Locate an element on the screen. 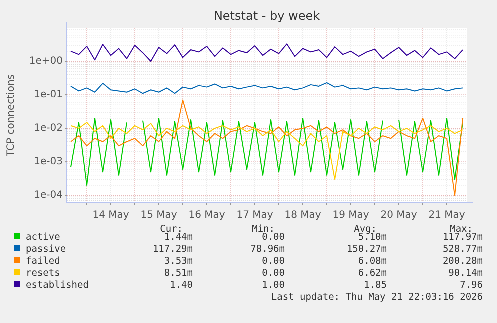 This screenshot has height=323, width=497. text: 3.53m is located at coordinates (179, 261).